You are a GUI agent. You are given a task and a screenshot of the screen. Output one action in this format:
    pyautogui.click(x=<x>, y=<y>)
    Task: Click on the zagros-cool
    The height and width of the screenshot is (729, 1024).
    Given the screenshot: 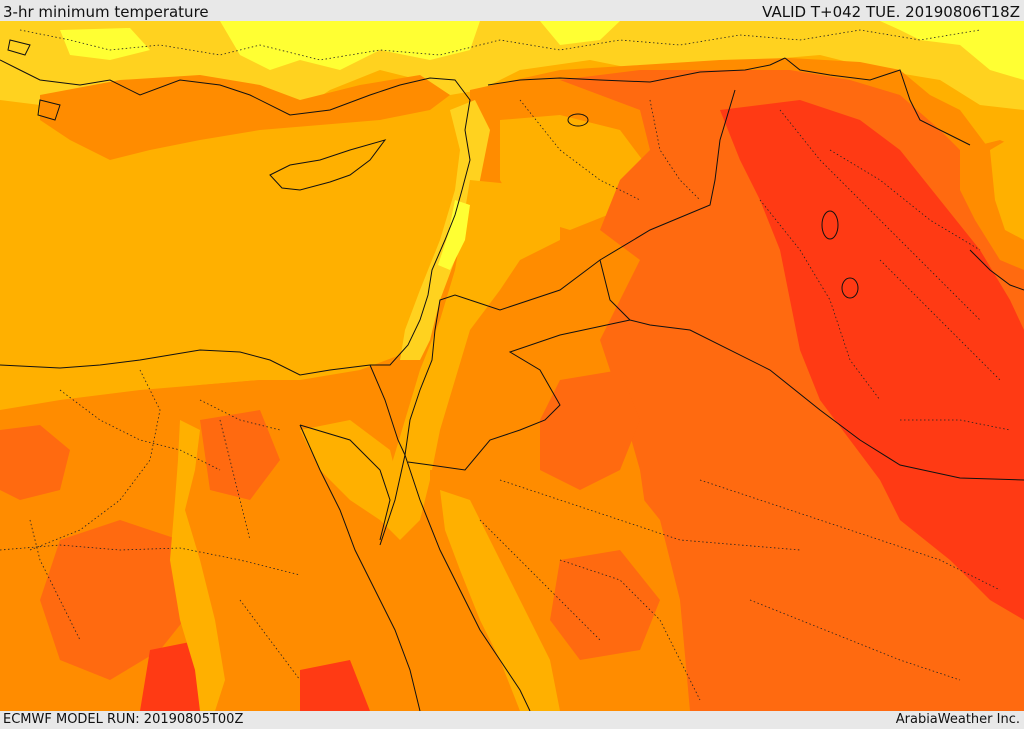 What is the action you would take?
    pyautogui.click(x=1007, y=185)
    